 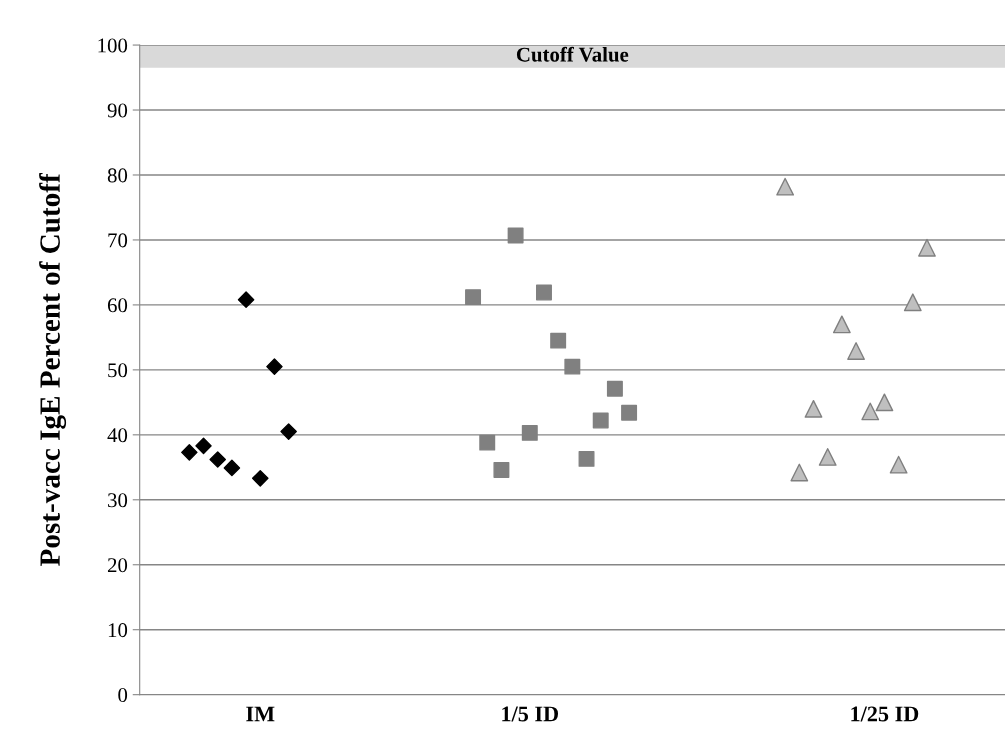 What do you see at coordinates (118, 630) in the screenshot?
I see `y-tick-label: 10` at bounding box center [118, 630].